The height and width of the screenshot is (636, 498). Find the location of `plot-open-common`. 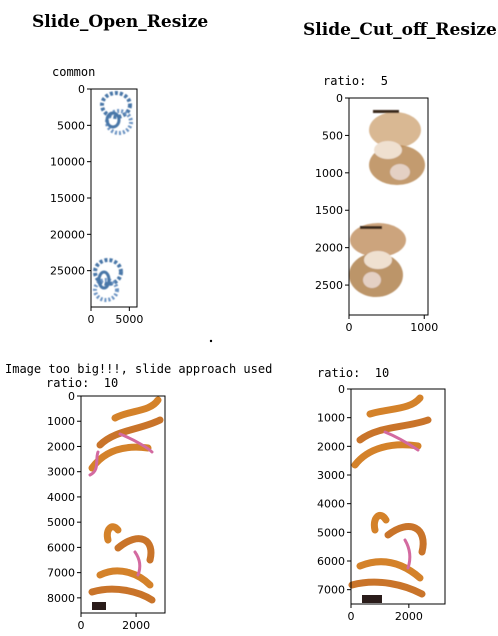

plot-open-common is located at coordinates (114, 198).